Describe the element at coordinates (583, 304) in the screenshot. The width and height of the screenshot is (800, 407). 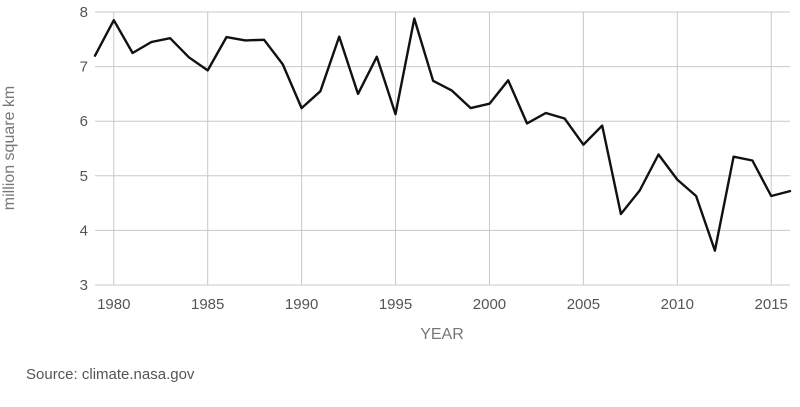
I see `x-tick-label: 2005` at that location.